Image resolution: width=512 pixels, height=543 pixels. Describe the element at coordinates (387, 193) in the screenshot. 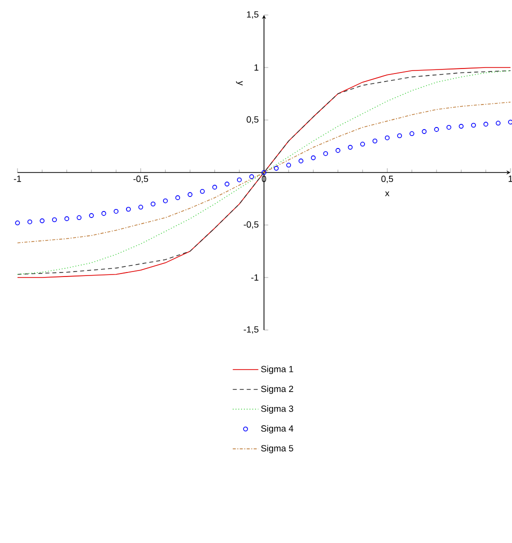

I see `x-axis-title: x` at that location.